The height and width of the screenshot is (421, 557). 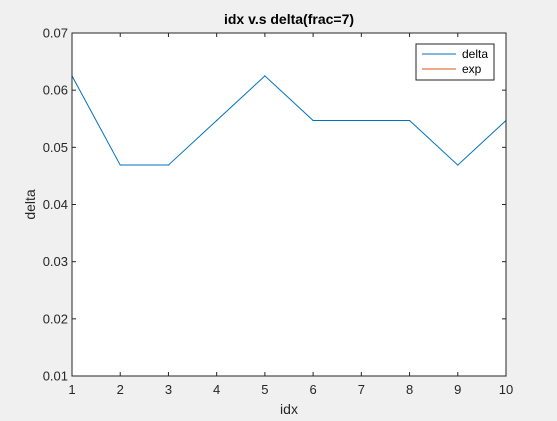 What do you see at coordinates (361, 389) in the screenshot?
I see `x-tick-label: 7` at bounding box center [361, 389].